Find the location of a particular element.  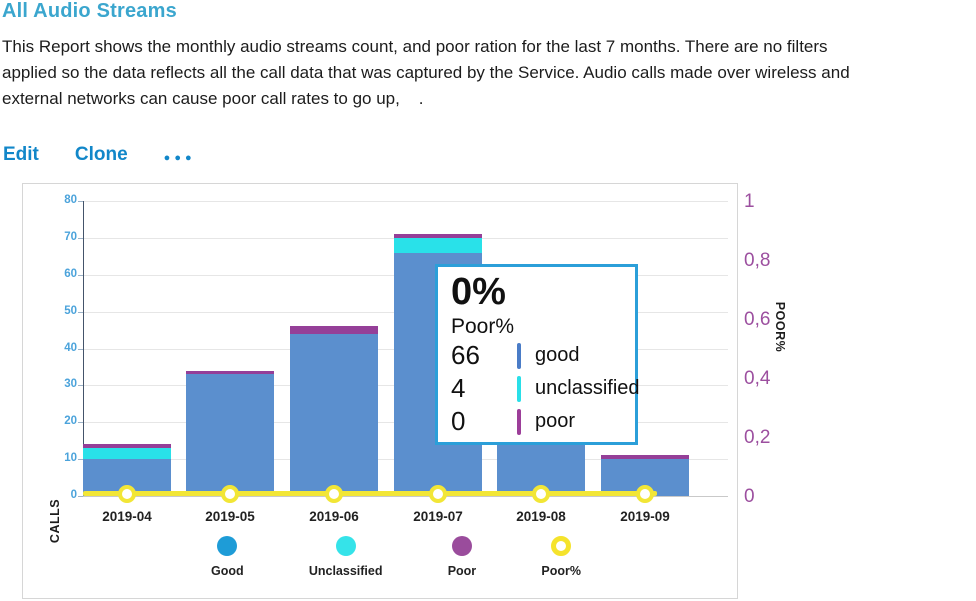

left-axis-title: CALLS is located at coordinates (55, 521).